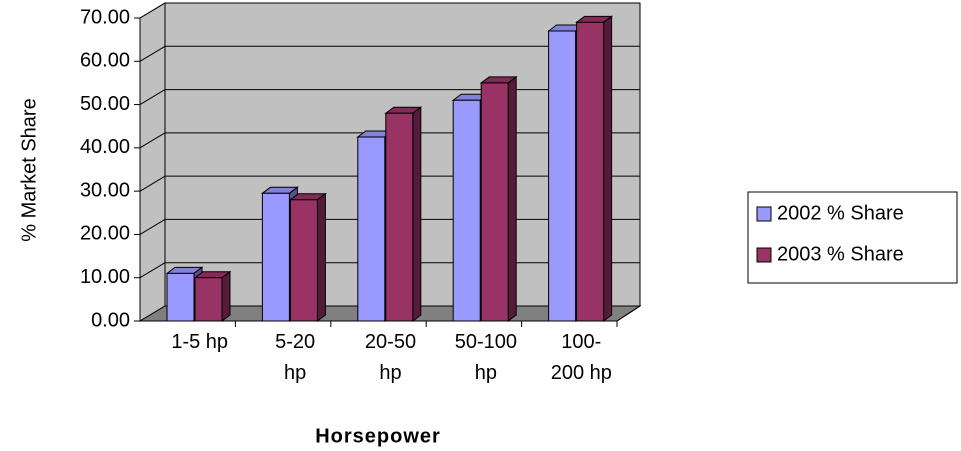  Describe the element at coordinates (390, 357) in the screenshot. I see `x-tick-label: 20-50 hp` at that location.